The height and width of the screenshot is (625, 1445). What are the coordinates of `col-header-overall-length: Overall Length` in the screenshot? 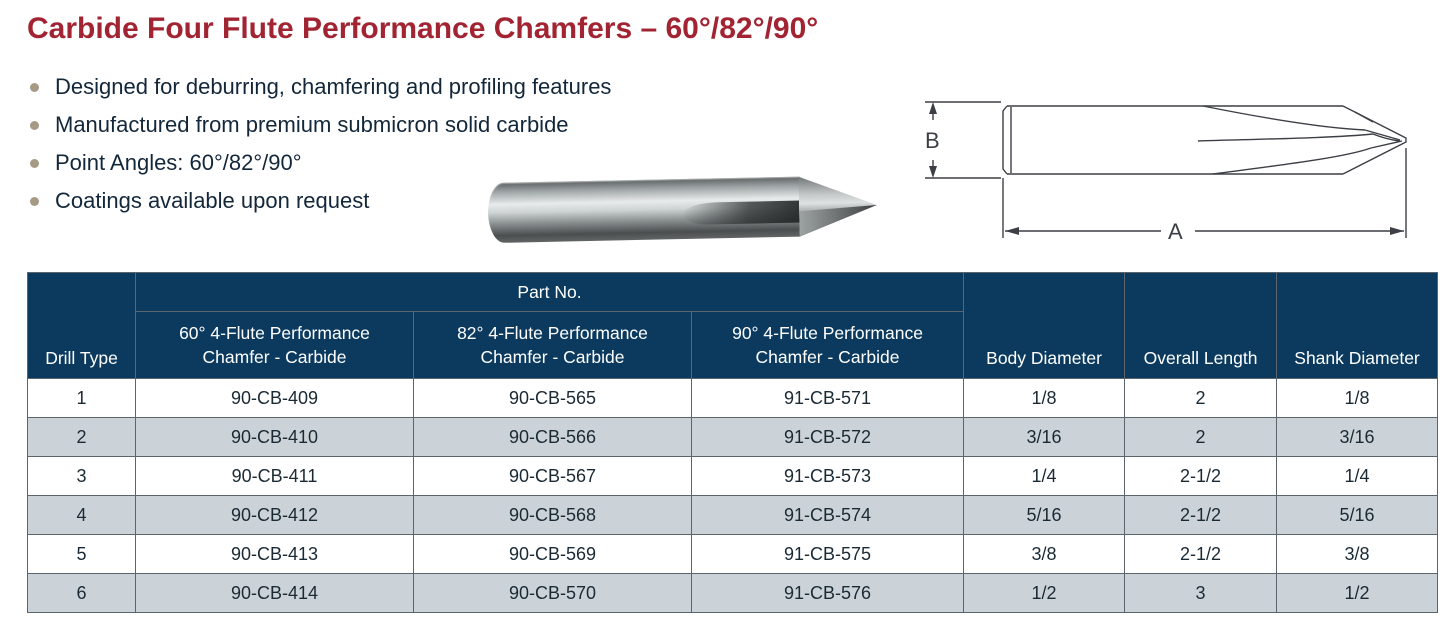 It's located at (1201, 325).